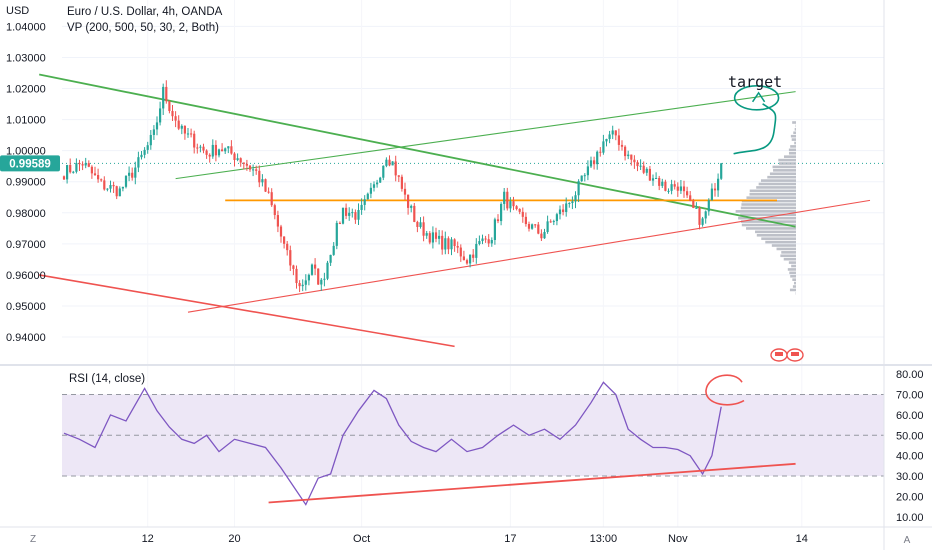 This screenshot has width=932, height=550. What do you see at coordinates (145, 12) in the screenshot?
I see `symbol-title: Euro / U.S. Dollar, 4h, OANDA` at bounding box center [145, 12].